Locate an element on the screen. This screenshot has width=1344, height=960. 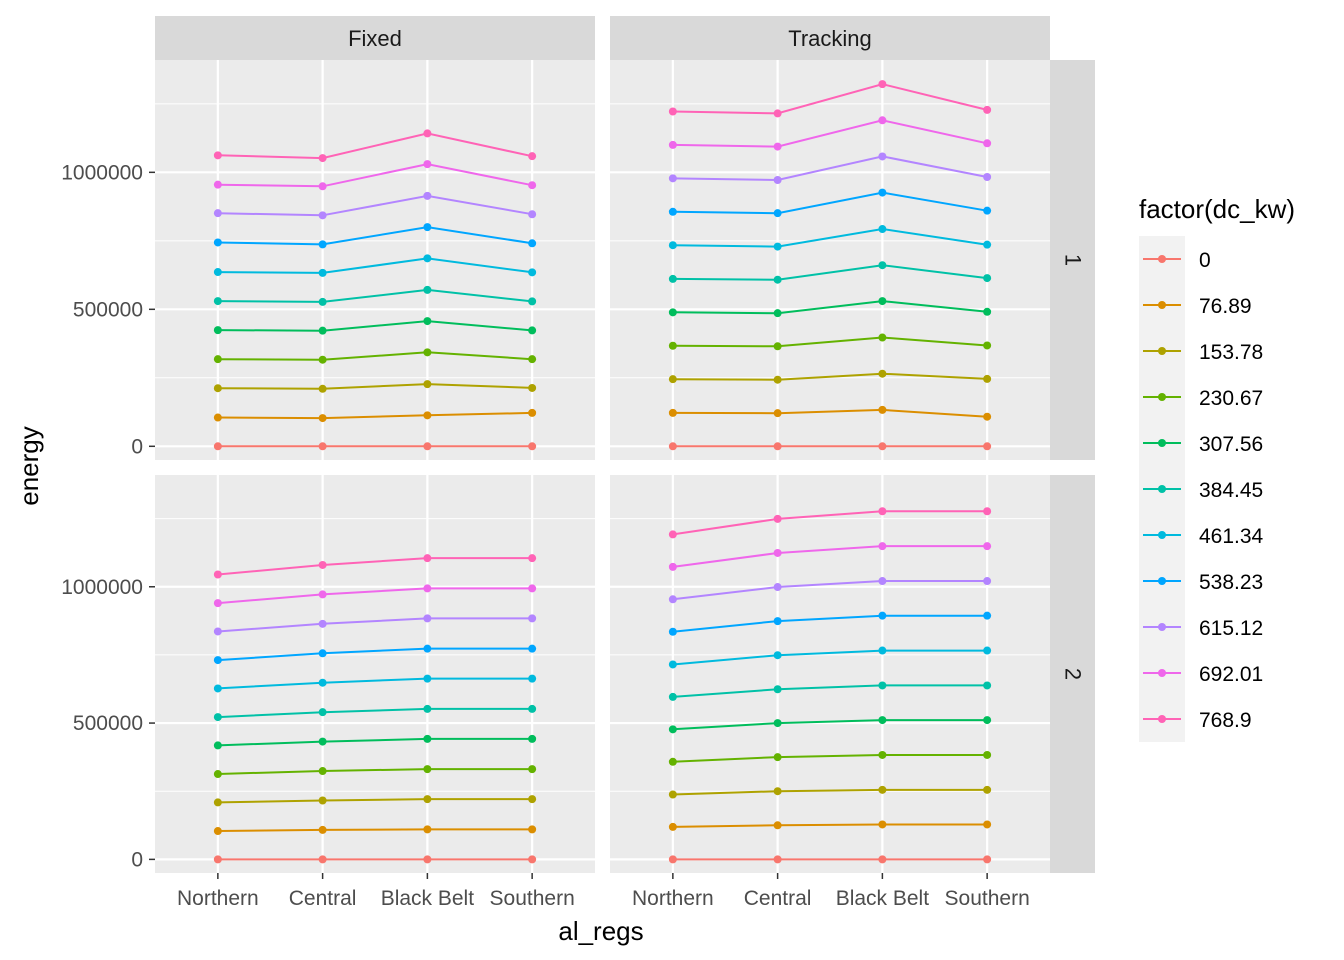
legend-label: 615.12 is located at coordinates (1231, 628).